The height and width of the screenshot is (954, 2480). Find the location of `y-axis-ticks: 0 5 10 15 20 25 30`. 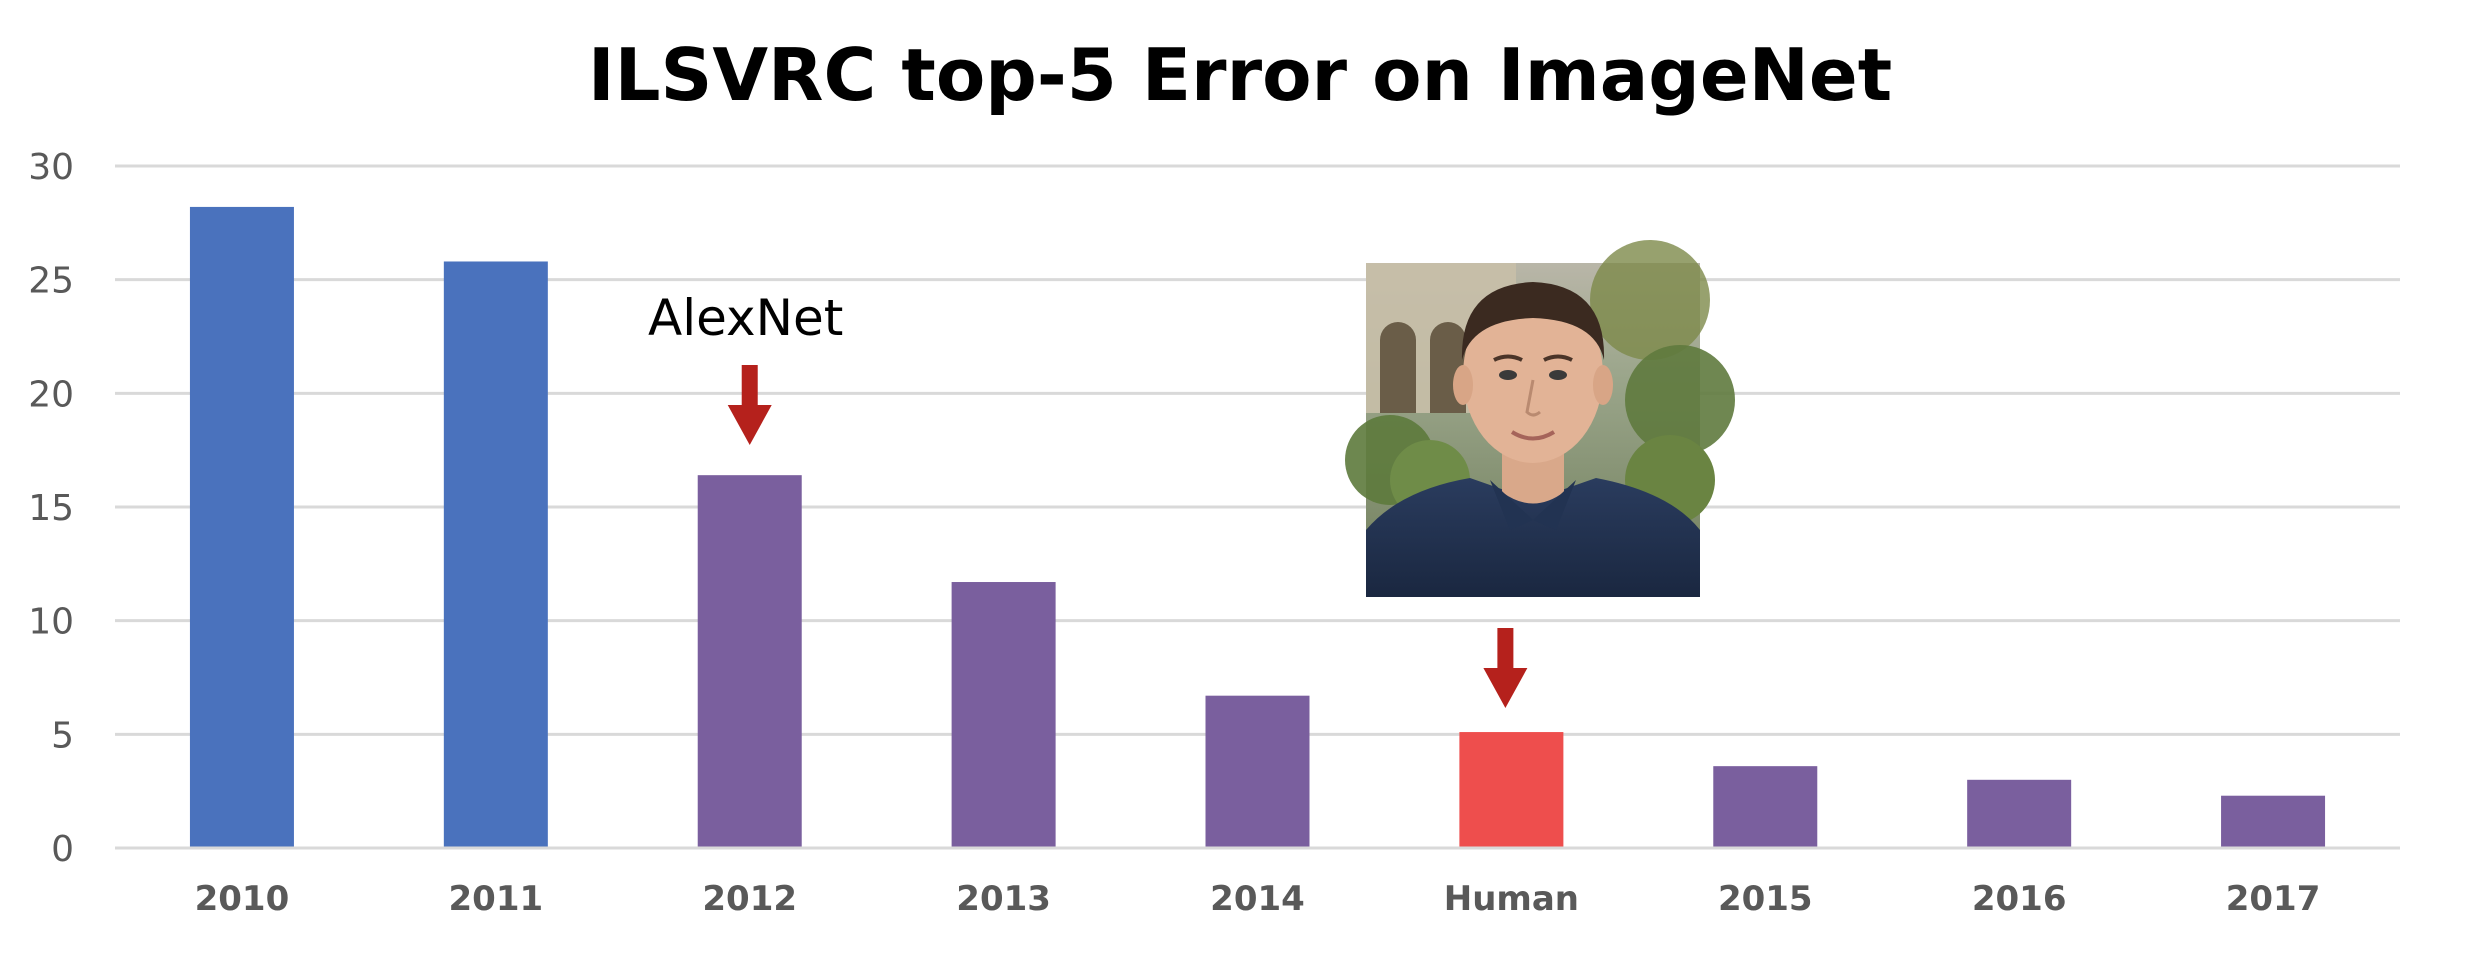

y-axis-ticks: 0 5 10 15 20 25 30 is located at coordinates (51, 508).